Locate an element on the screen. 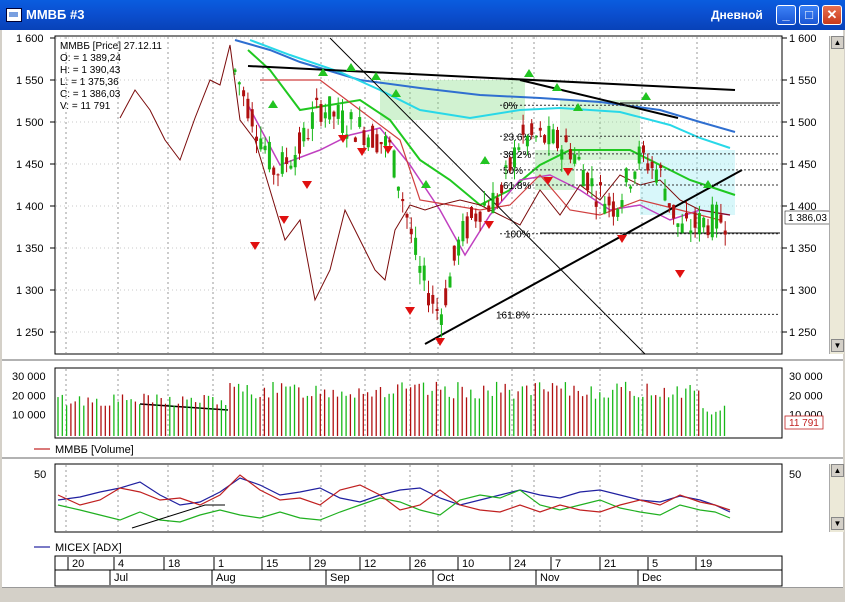  adx-line is located at coordinates (394, 495).